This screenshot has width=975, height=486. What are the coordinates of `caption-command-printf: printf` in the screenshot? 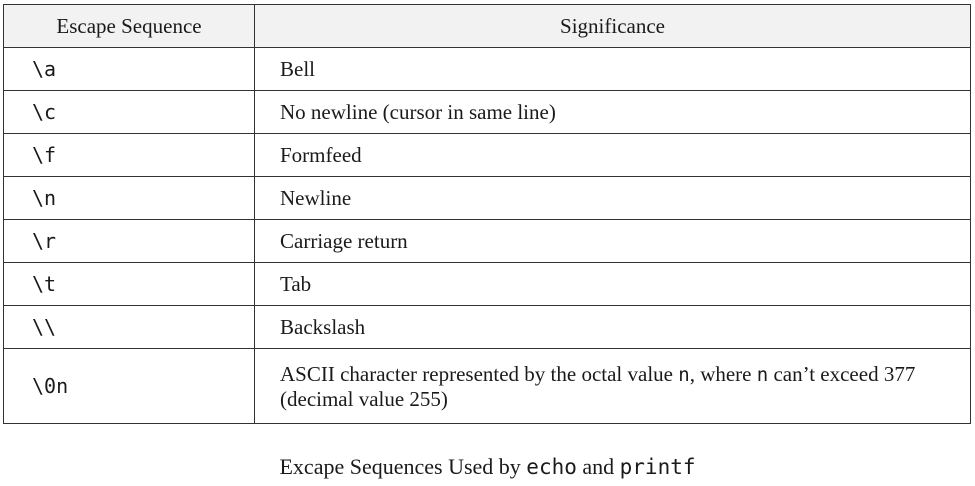 It's located at (657, 467).